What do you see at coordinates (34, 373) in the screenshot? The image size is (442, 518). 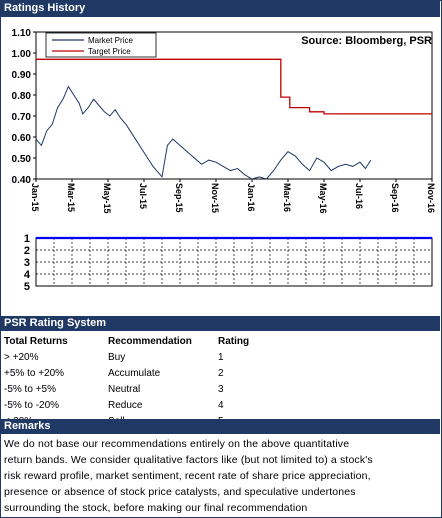 I see `total-returns-cell: +5% to +20%` at bounding box center [34, 373].